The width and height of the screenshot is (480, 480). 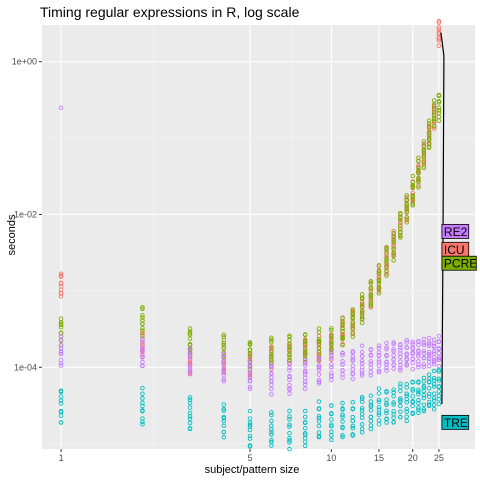 I want to click on label-icu: ICU, so click(x=454, y=250).